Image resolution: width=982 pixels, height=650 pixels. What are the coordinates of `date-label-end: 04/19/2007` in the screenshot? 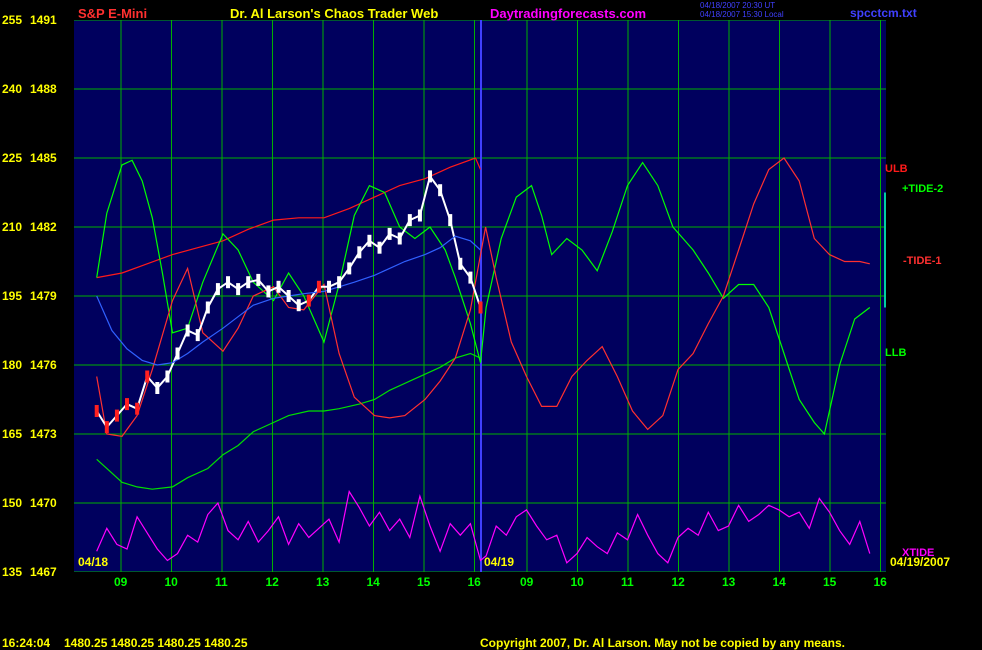 It's located at (920, 562).